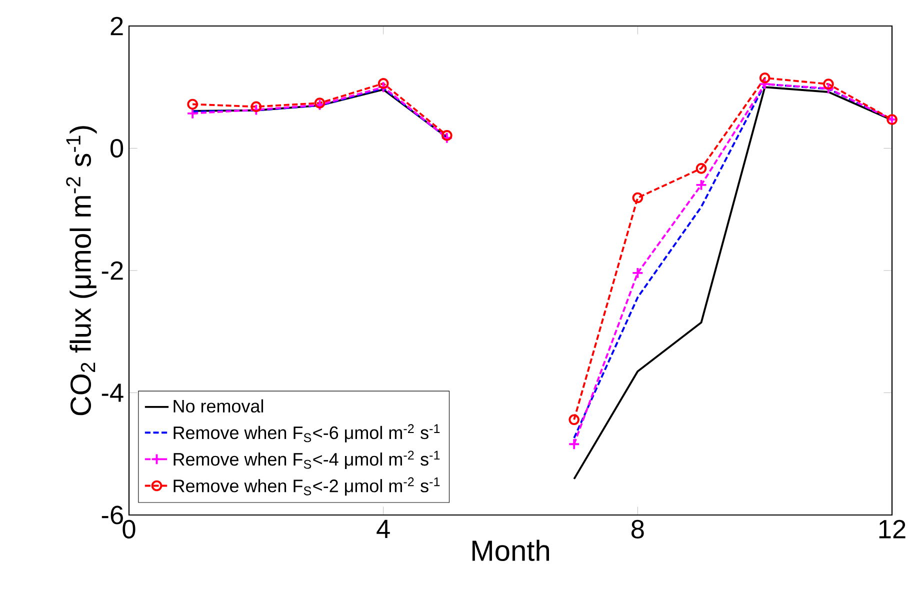  I want to click on y-axis-title: CO$_{2}$ flux (μmol m$^{-2}$ s$^{-1}$), so click(81, 271).